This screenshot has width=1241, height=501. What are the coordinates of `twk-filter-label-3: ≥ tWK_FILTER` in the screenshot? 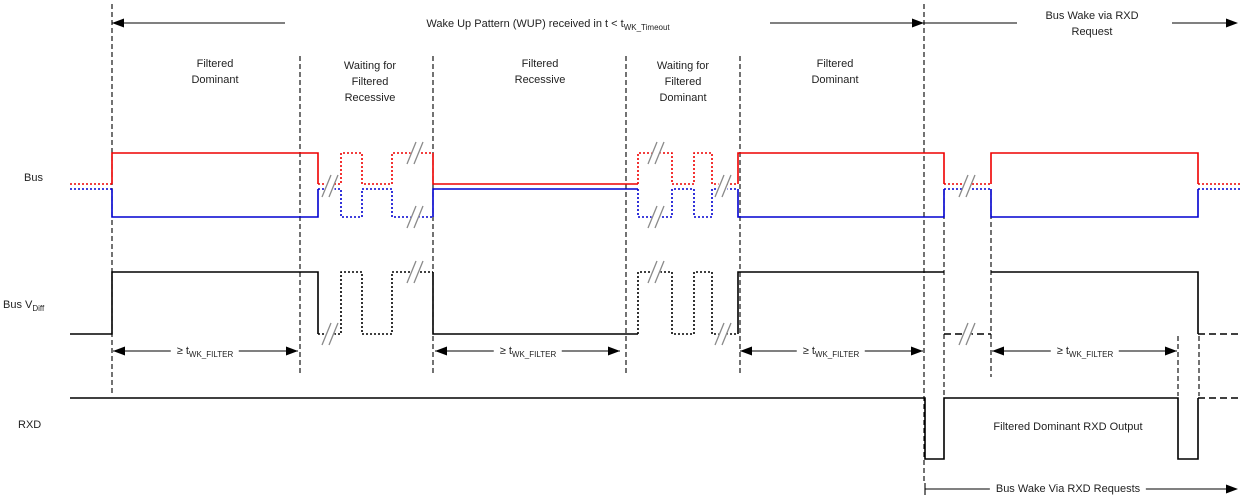 It's located at (831, 351).